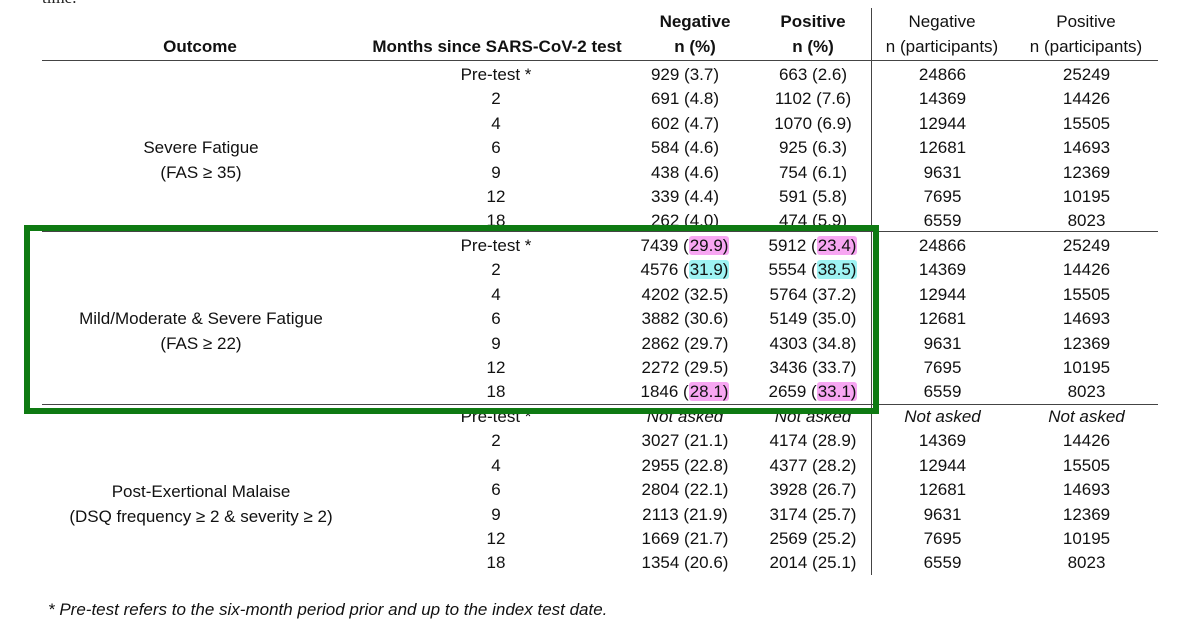 The width and height of the screenshot is (1200, 632). Describe the element at coordinates (685, 367) in the screenshot. I see `negative-pct-cell: 2272 (29.5)` at that location.